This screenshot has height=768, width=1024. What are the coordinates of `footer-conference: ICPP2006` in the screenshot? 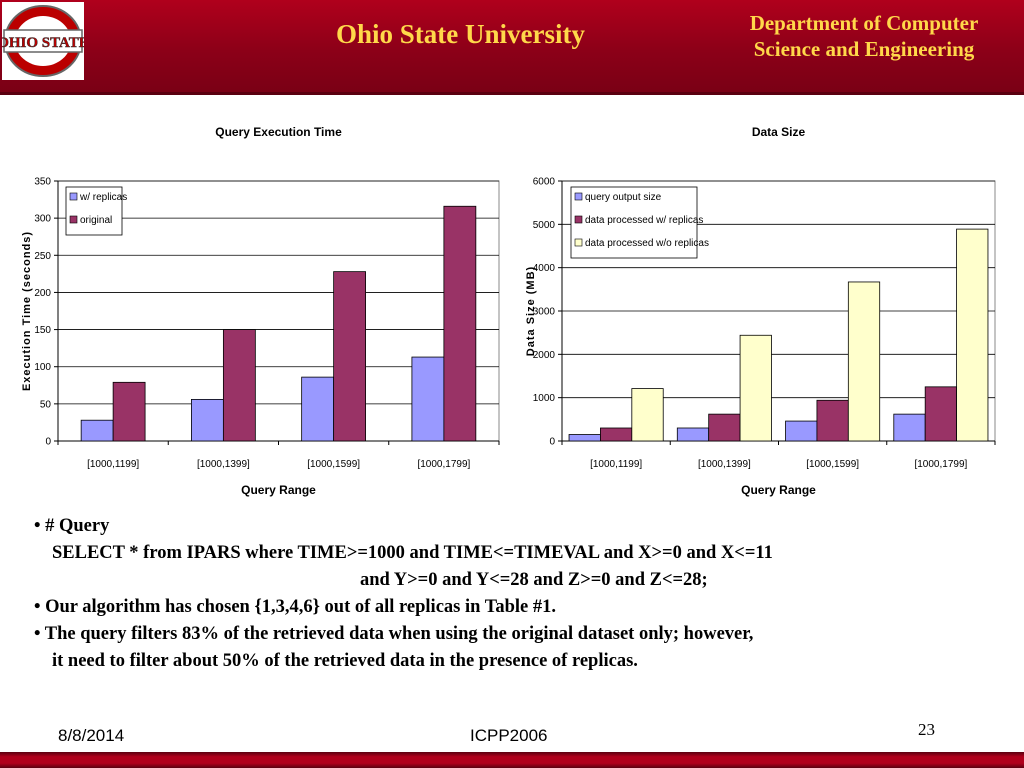 It's located at (509, 735).